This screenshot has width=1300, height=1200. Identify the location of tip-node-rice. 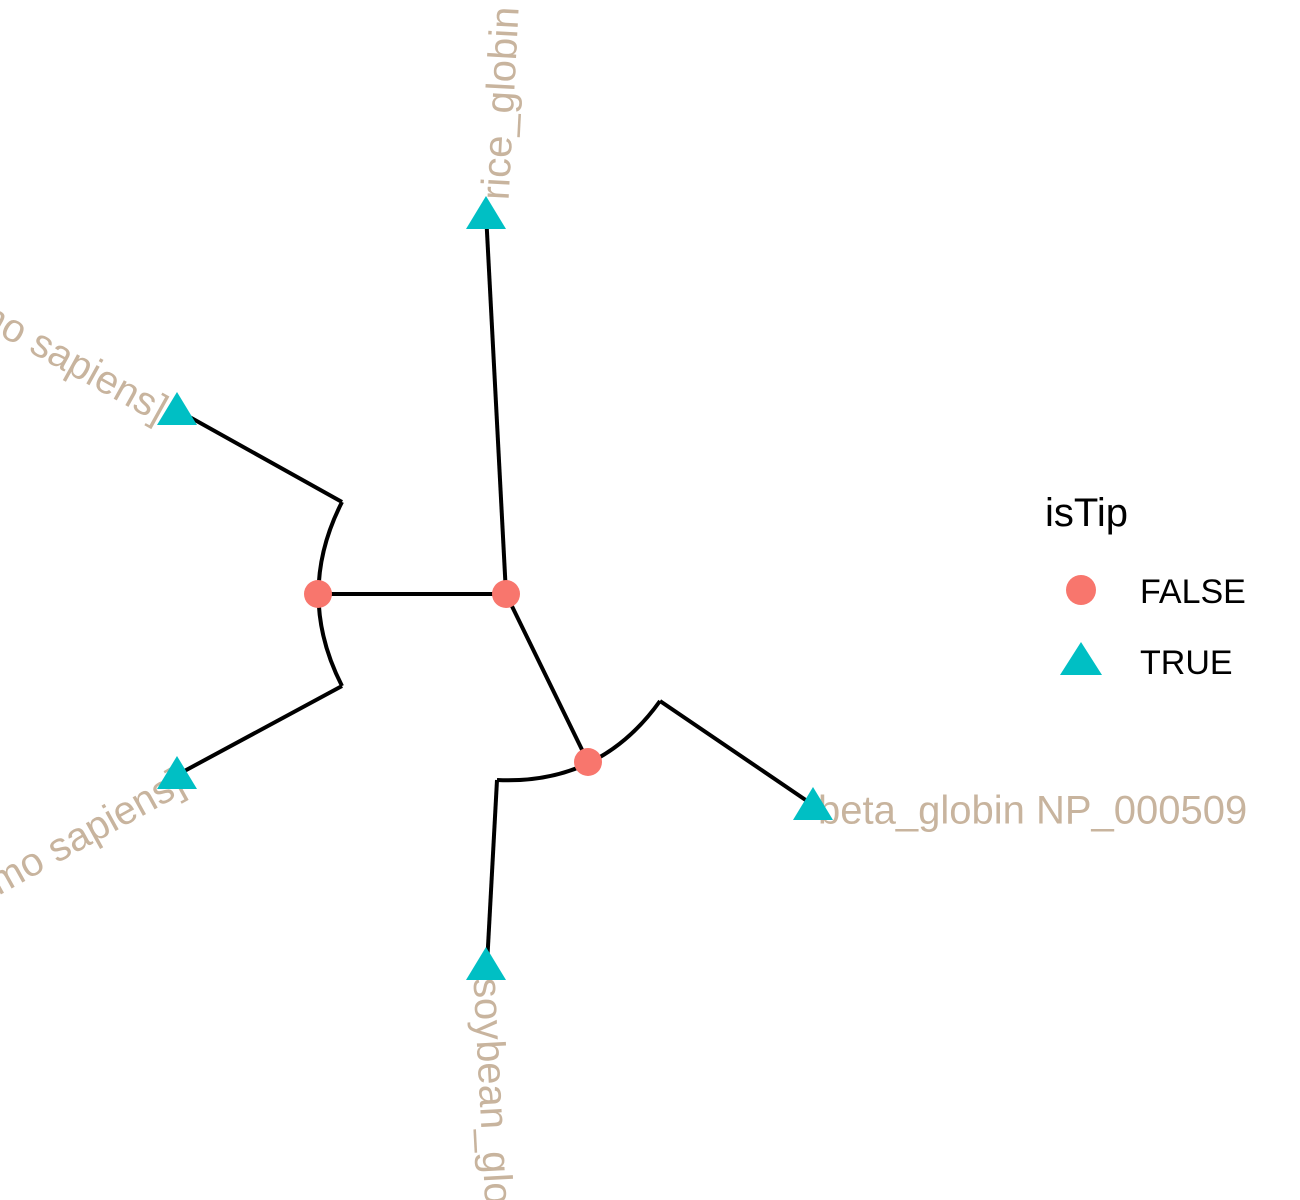
(486, 212).